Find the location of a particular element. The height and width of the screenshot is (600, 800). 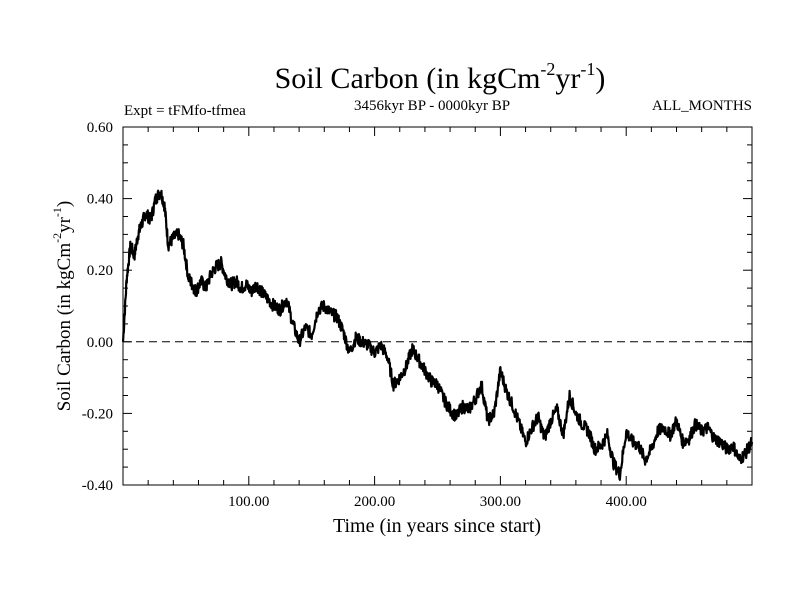

chart-title-sup1: -2 is located at coordinates (547, 69).